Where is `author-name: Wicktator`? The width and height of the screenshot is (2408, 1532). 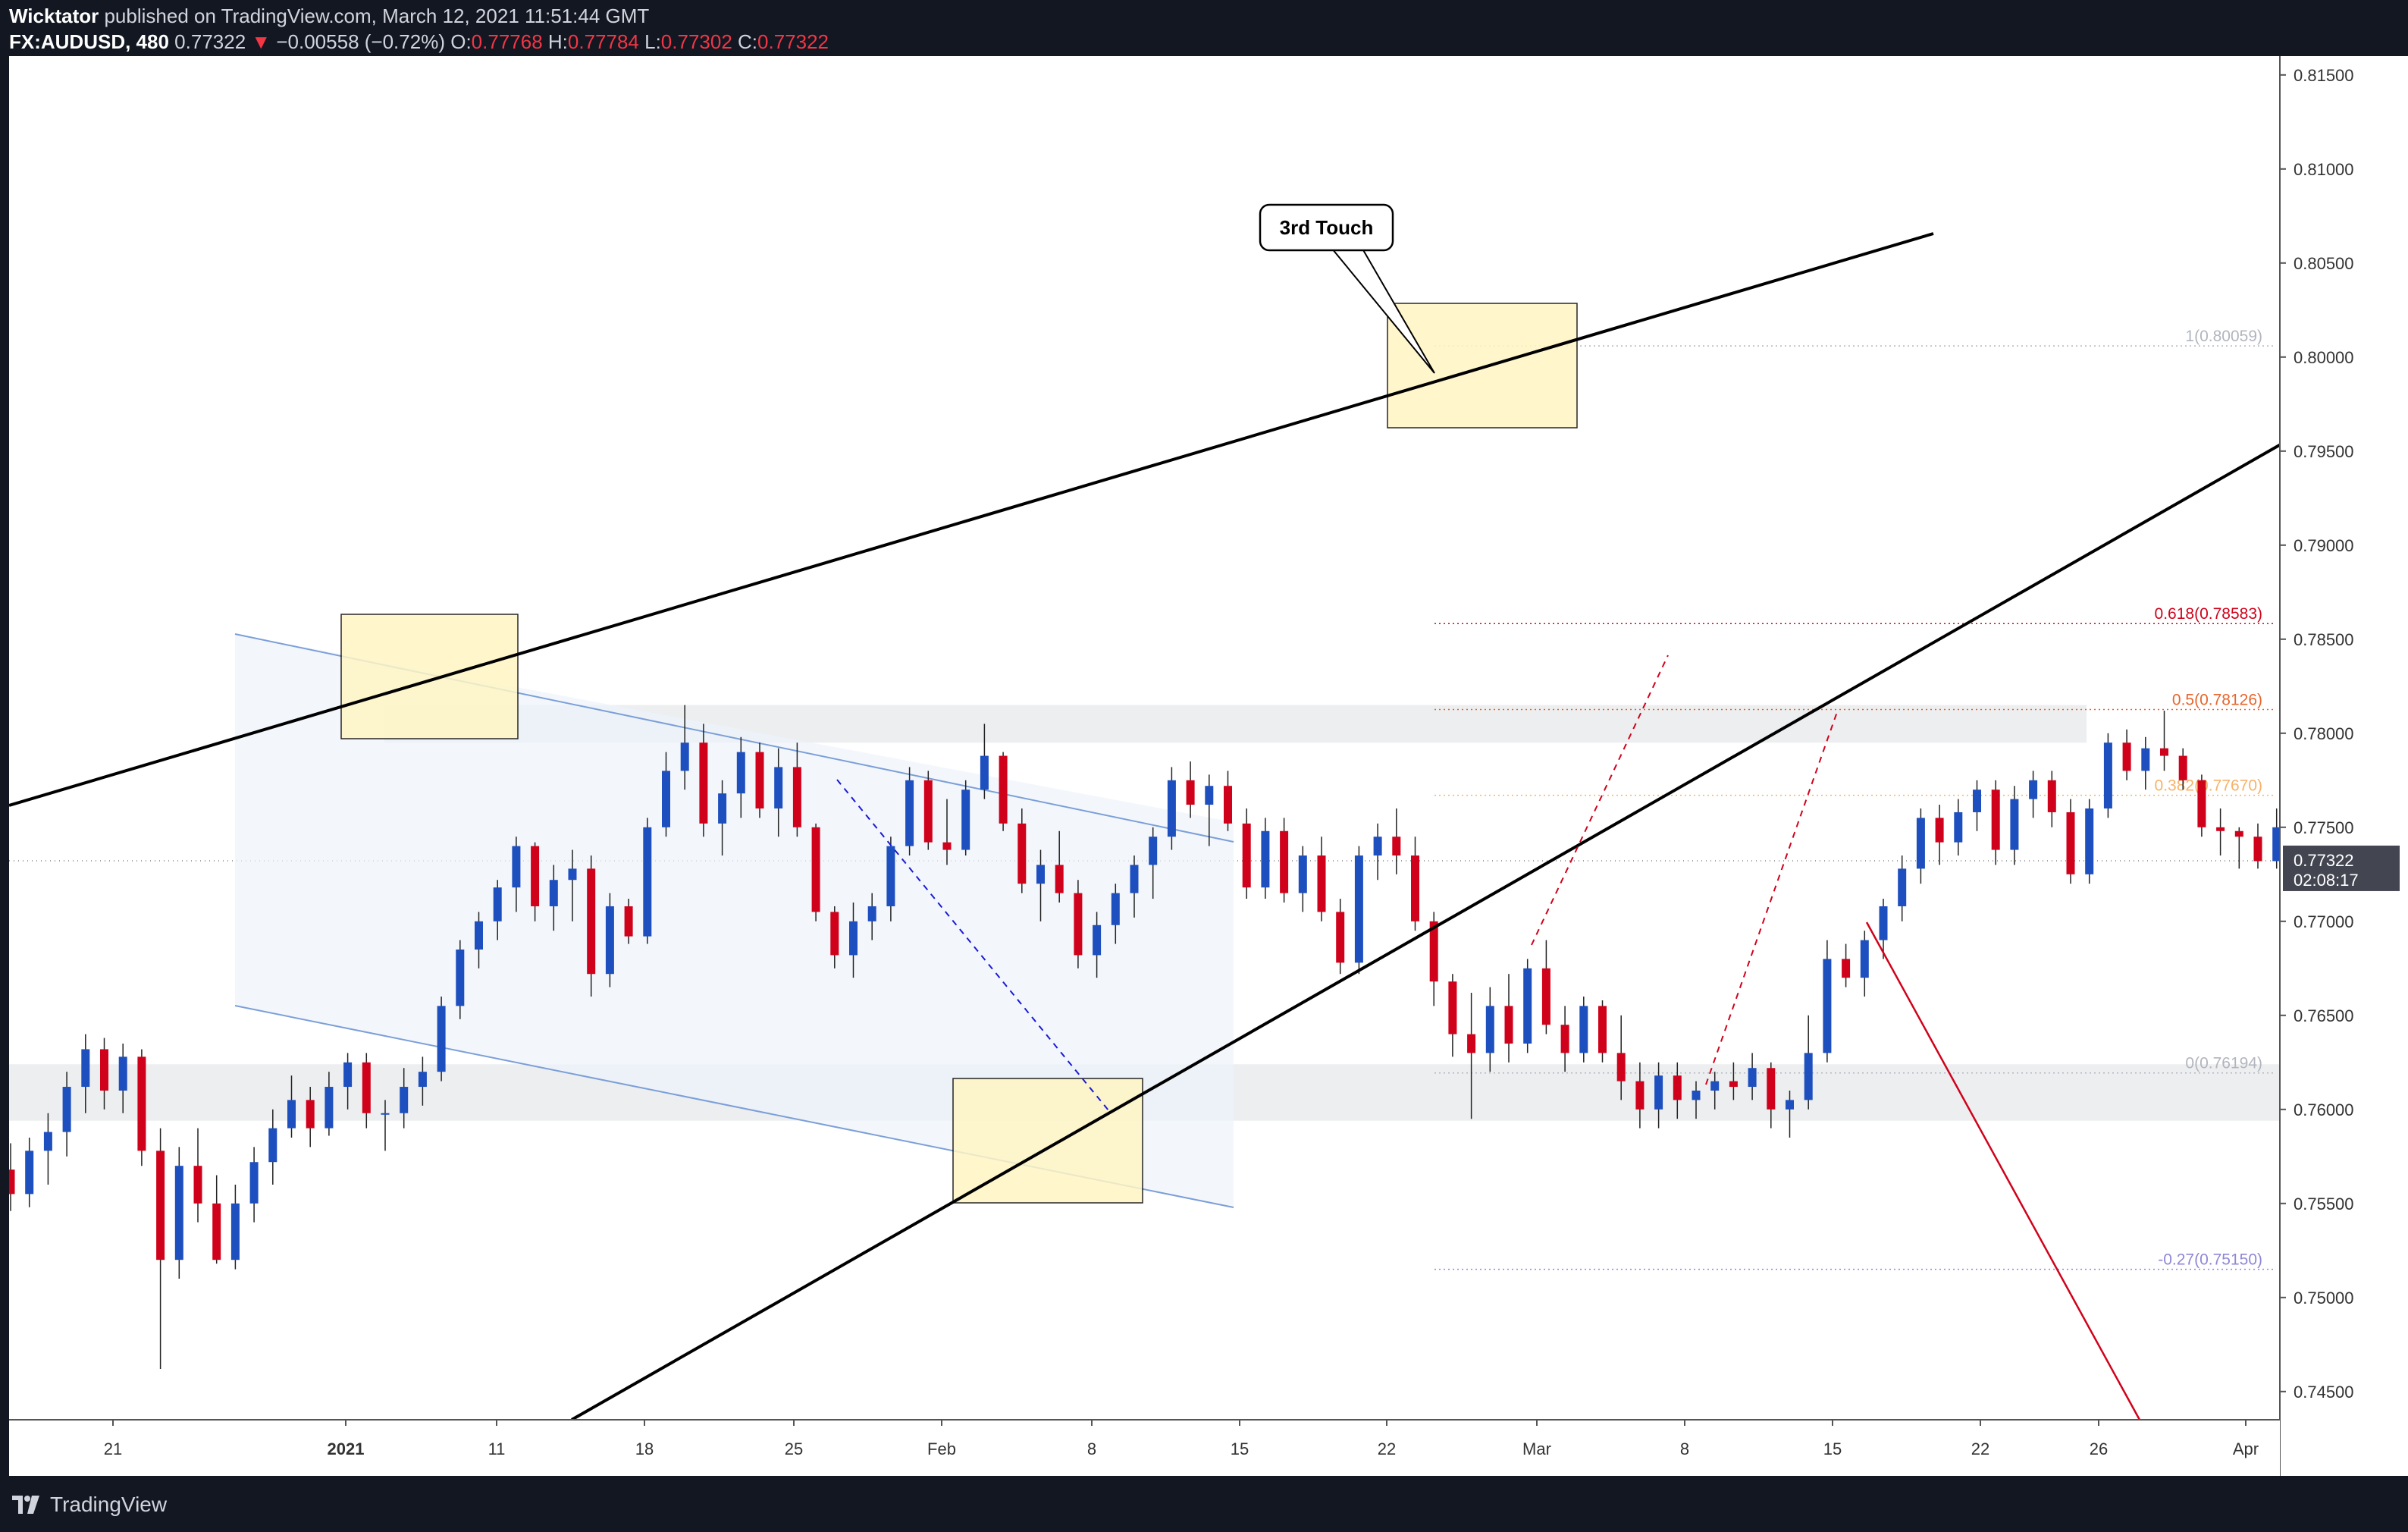 author-name: Wicktator is located at coordinates (54, 16).